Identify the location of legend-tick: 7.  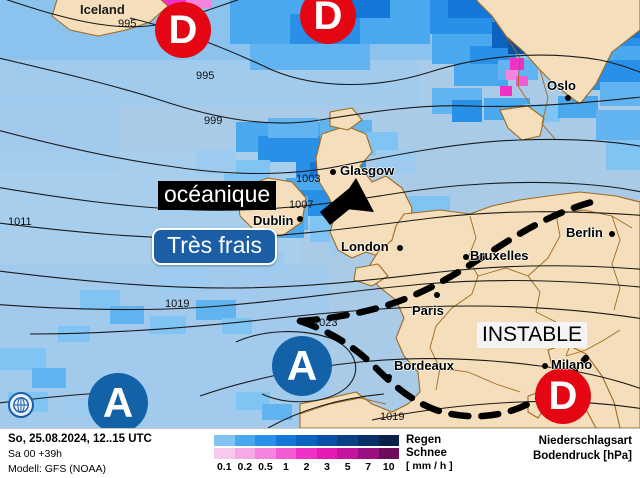
(368, 467).